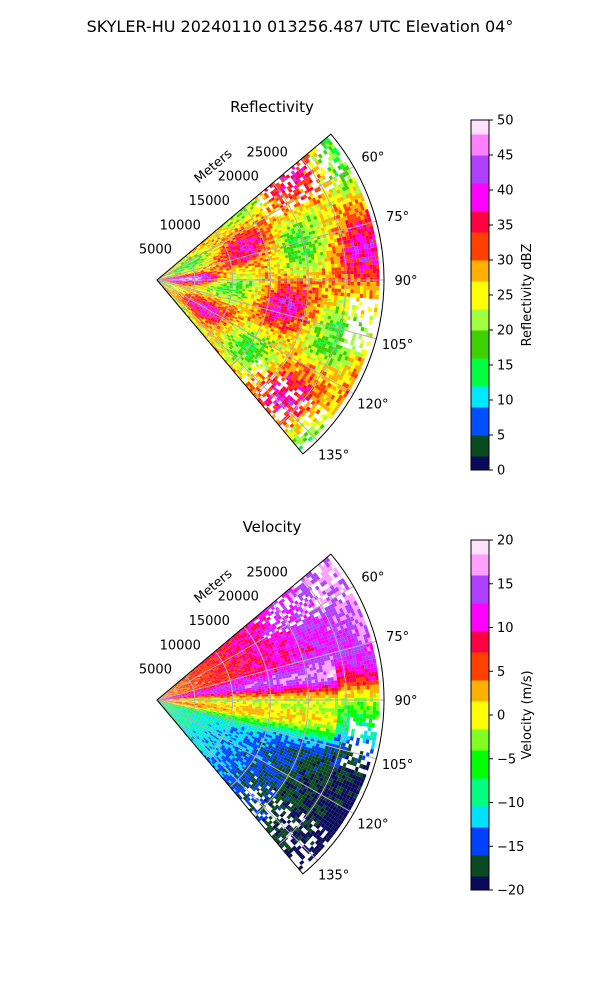 The height and width of the screenshot is (1000, 600). What do you see at coordinates (527, 714) in the screenshot?
I see `colorbar-label: Velocity (m/s)` at bounding box center [527, 714].